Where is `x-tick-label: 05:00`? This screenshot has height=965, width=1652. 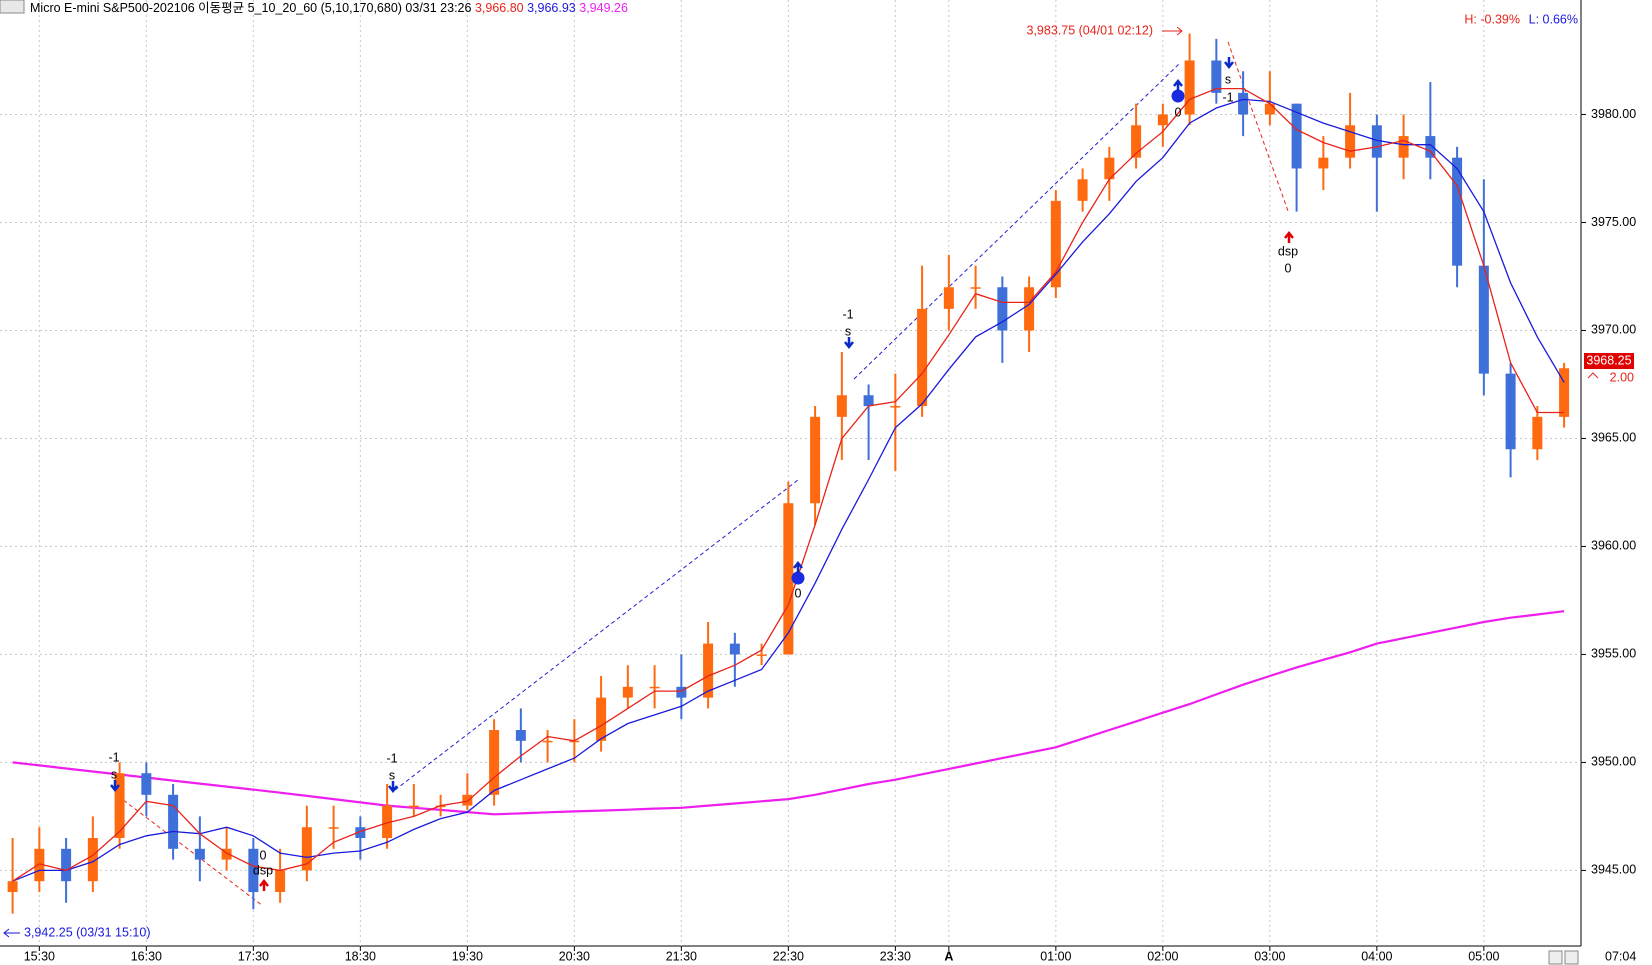 x-tick-label: 05:00 is located at coordinates (1483, 956).